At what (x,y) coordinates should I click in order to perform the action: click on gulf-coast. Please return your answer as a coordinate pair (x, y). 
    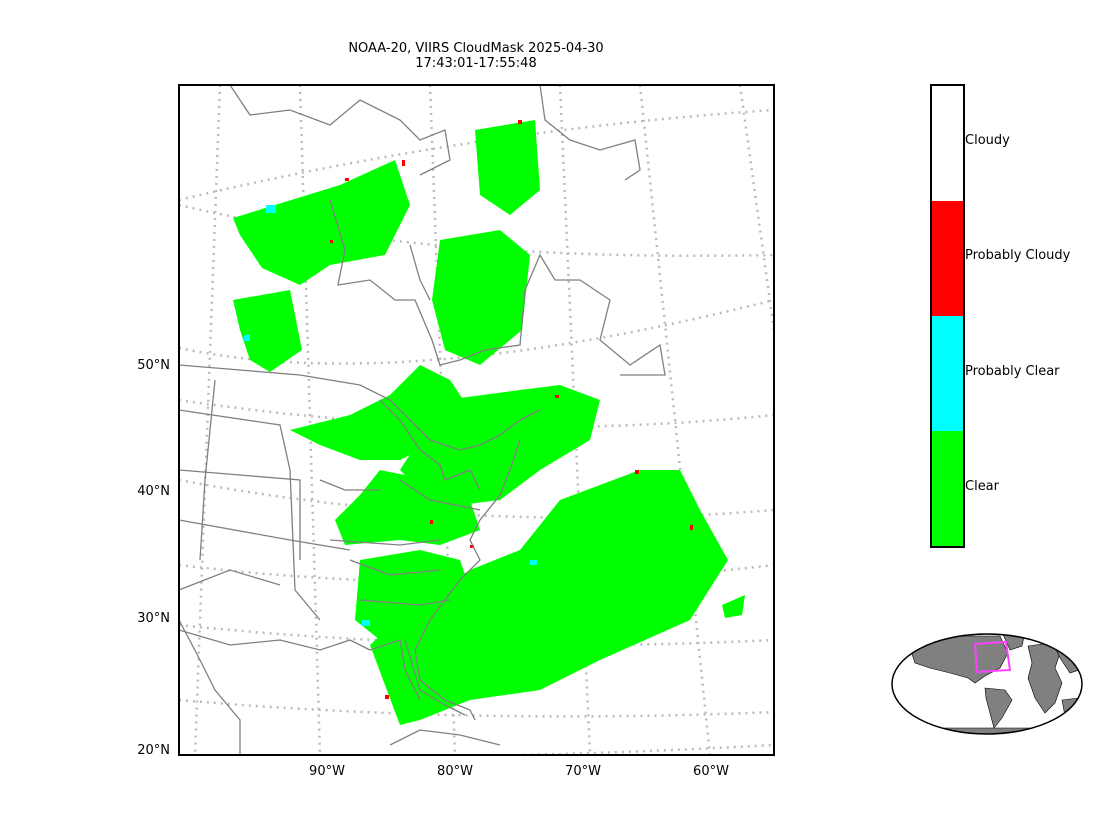
    Looking at the image, I should click on (300, 665).